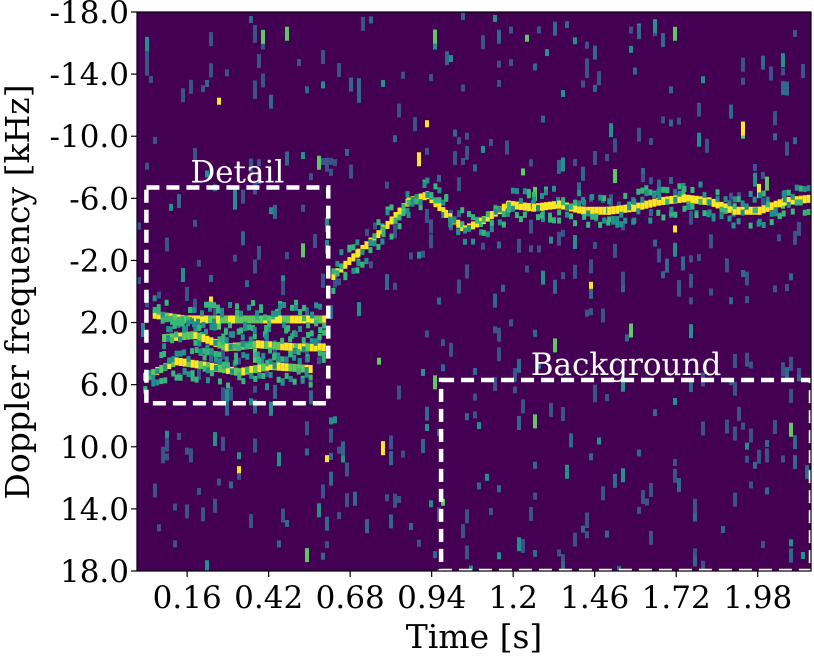  What do you see at coordinates (237, 172) in the screenshot?
I see `annotation-label-detail: Detail` at bounding box center [237, 172].